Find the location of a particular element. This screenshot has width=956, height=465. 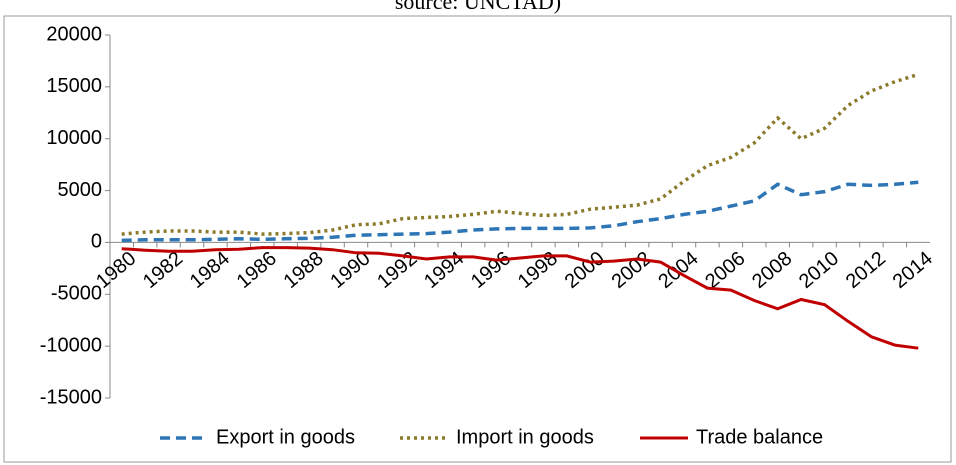

x-tick-label: 2008 is located at coordinates (772, 269).